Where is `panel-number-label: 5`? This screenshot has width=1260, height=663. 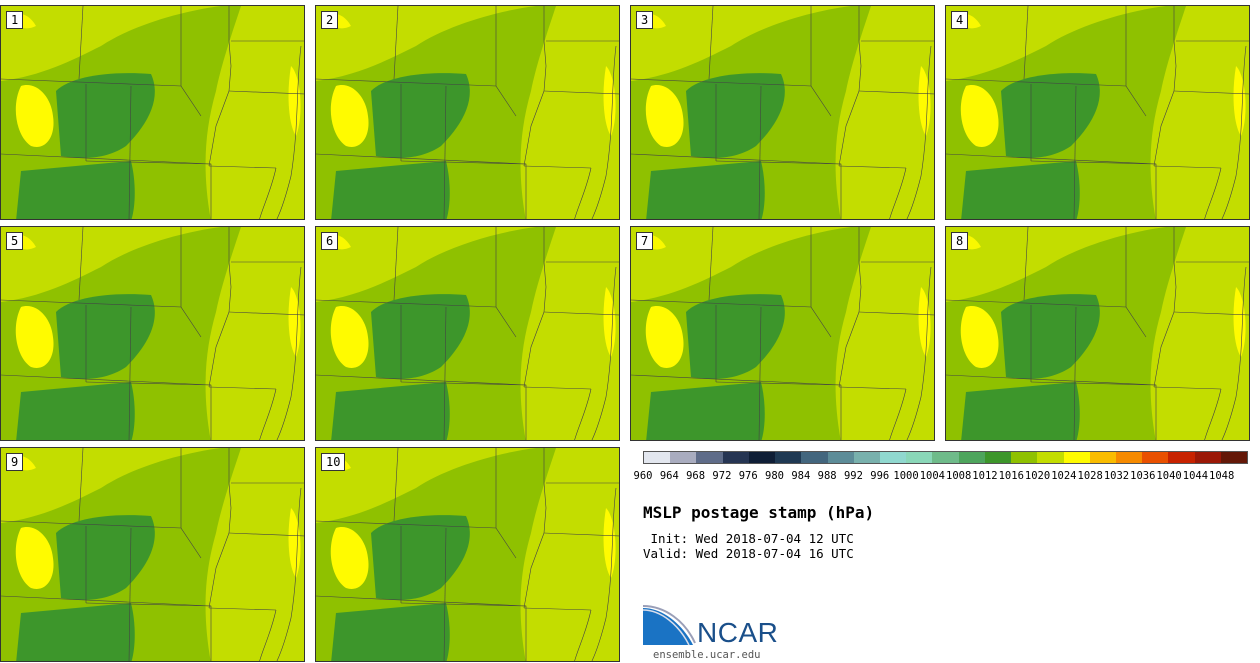
panel-number-label: 5 is located at coordinates (15, 241).